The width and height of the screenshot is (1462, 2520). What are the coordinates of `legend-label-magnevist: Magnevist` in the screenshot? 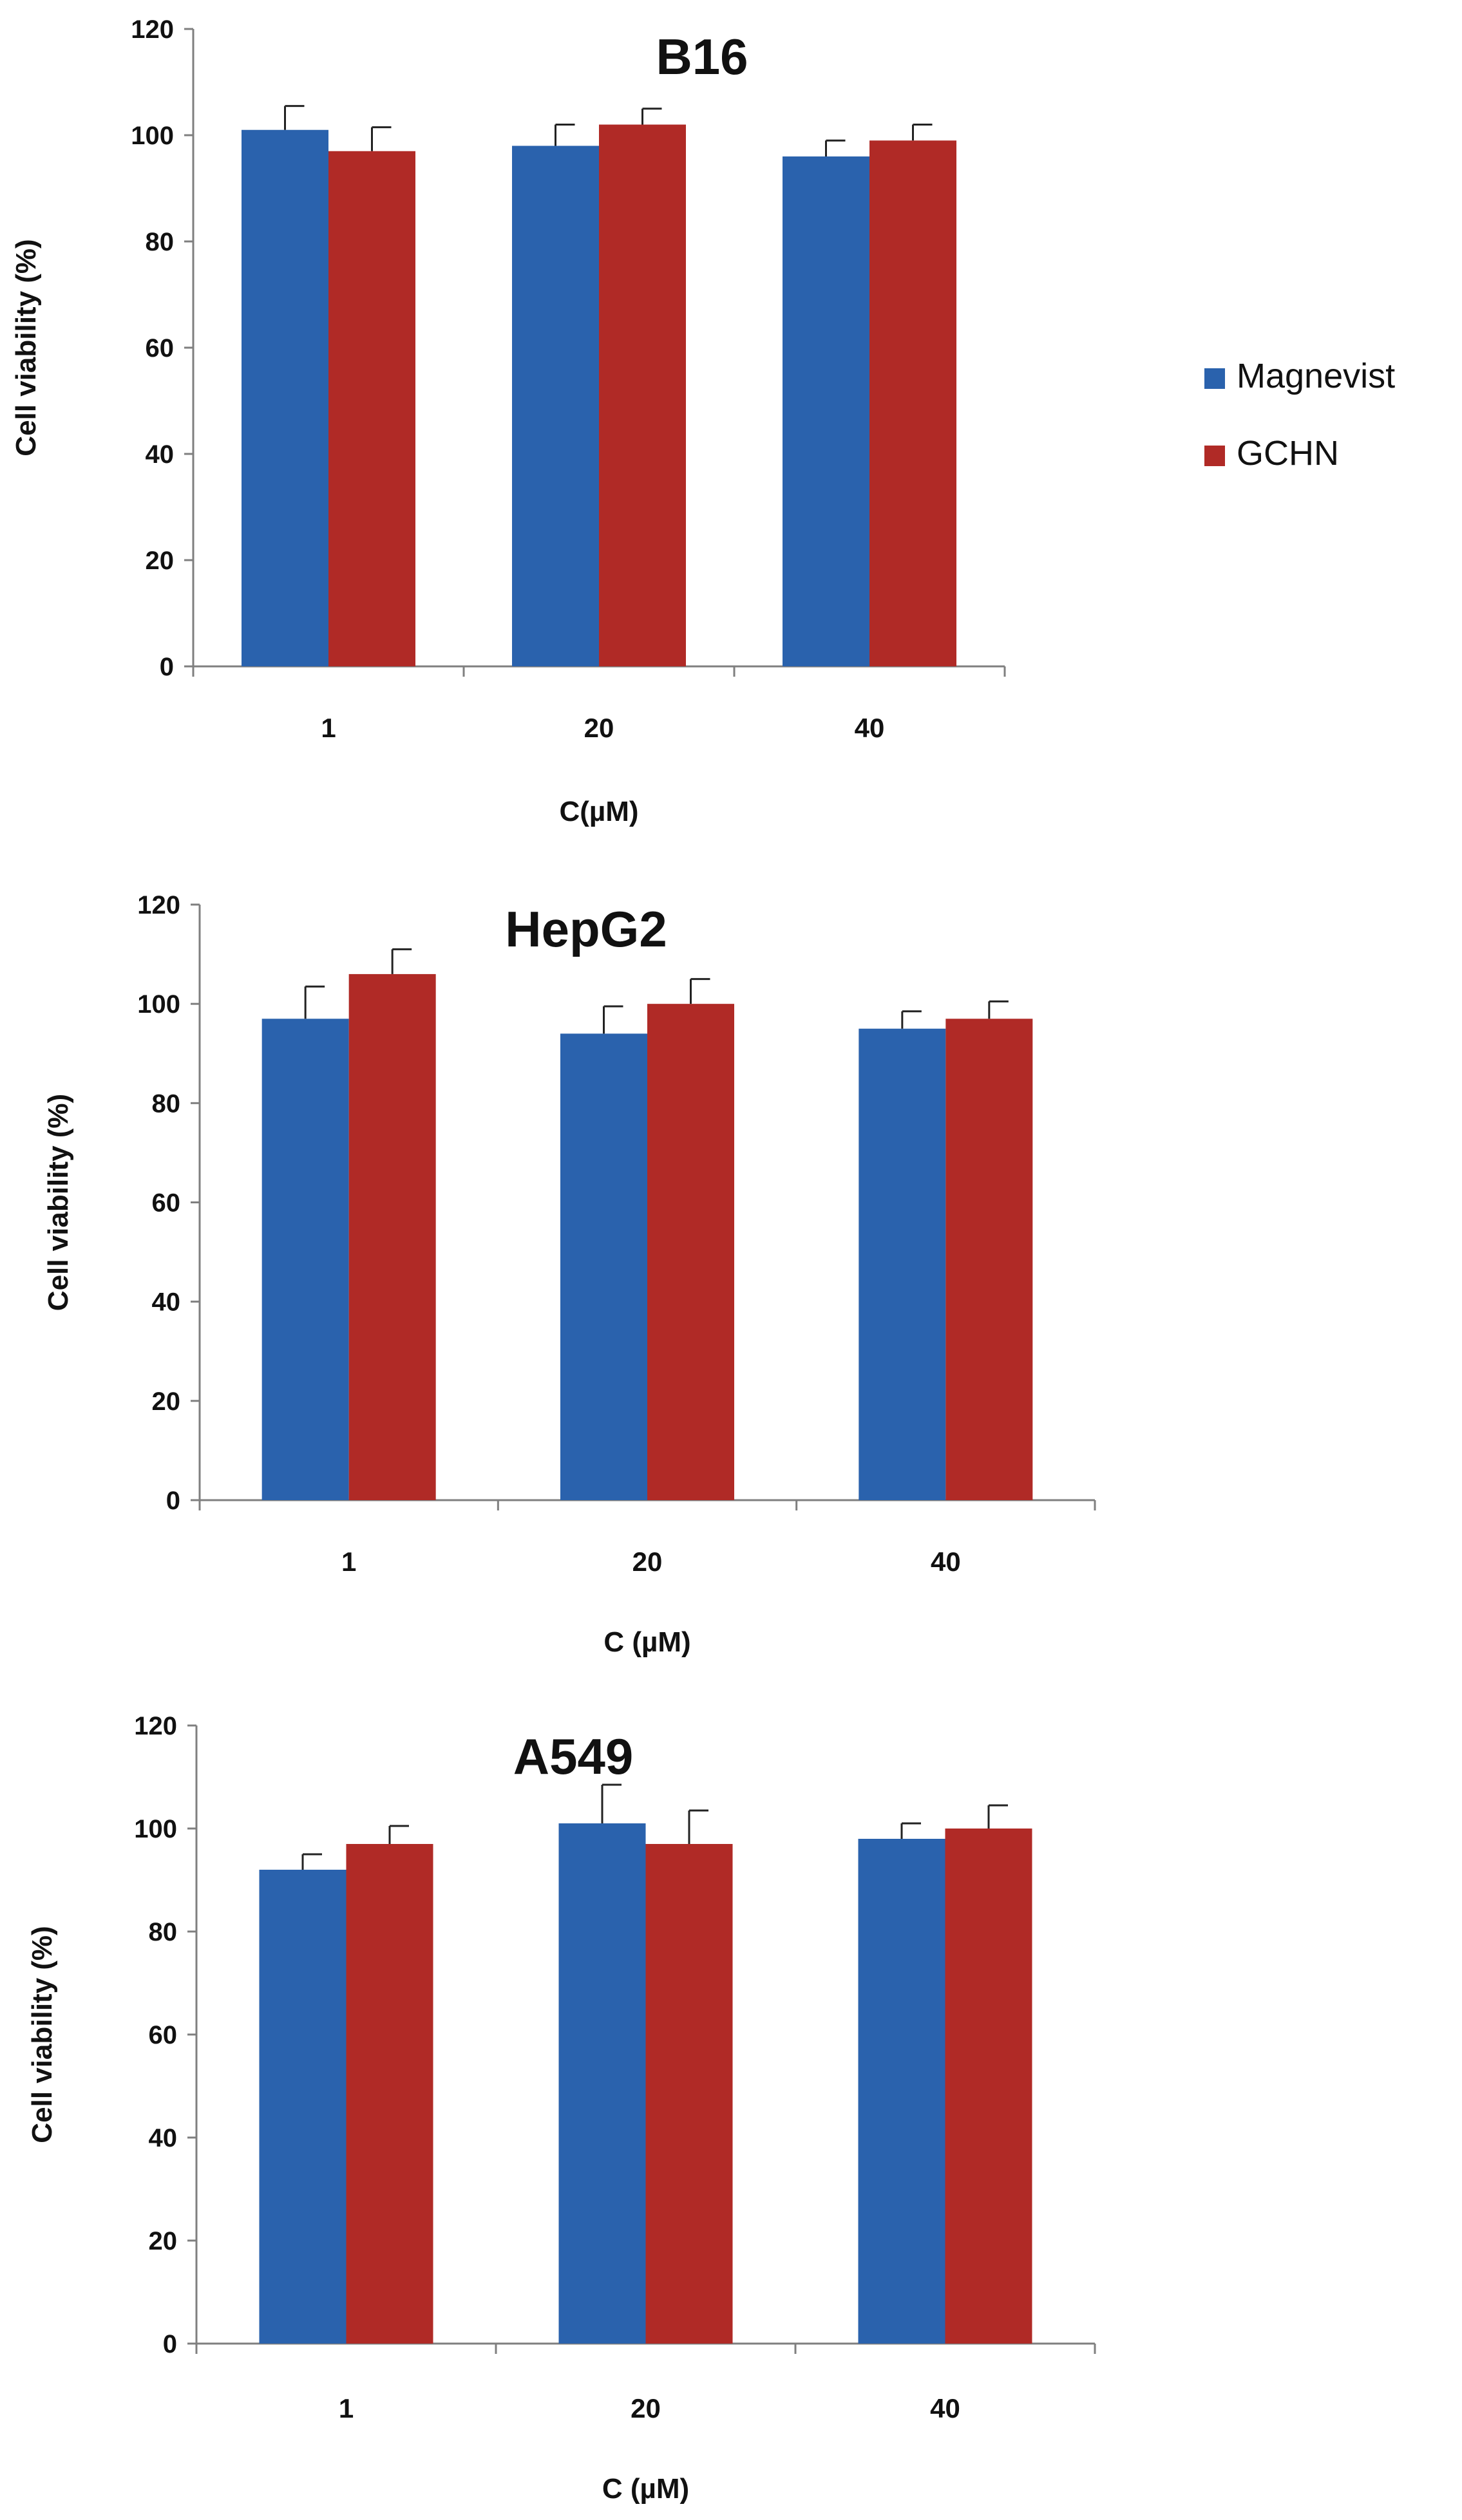 It's located at (1316, 376).